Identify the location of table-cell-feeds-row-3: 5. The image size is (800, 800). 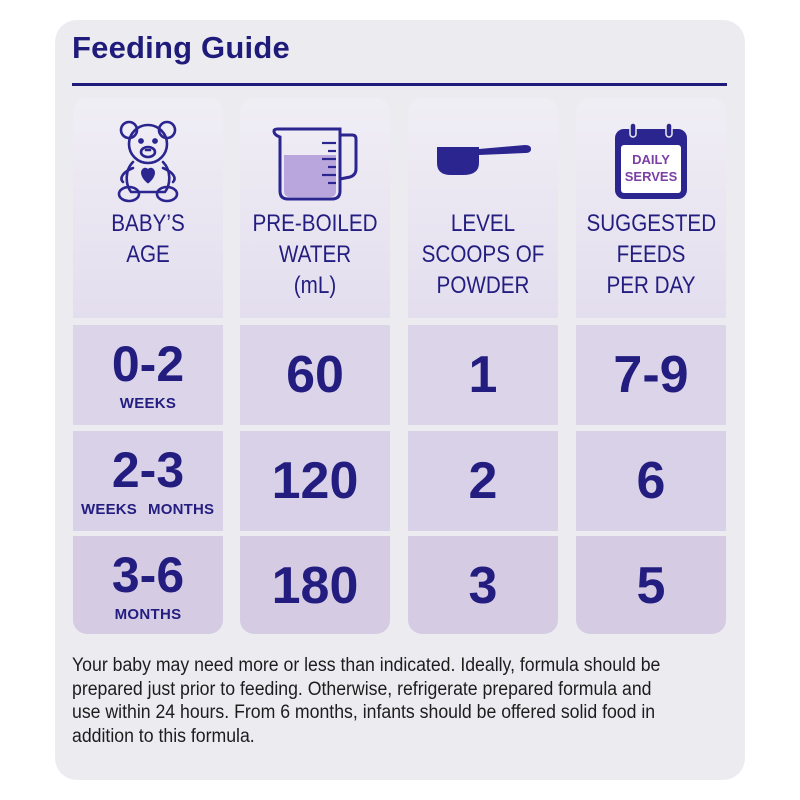
(651, 585).